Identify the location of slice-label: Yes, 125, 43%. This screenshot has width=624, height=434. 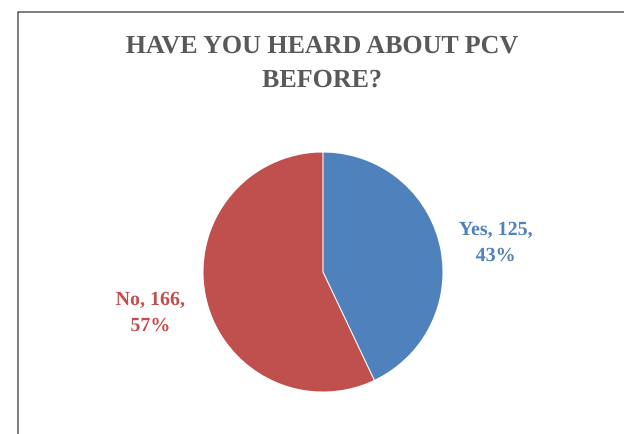
(495, 242).